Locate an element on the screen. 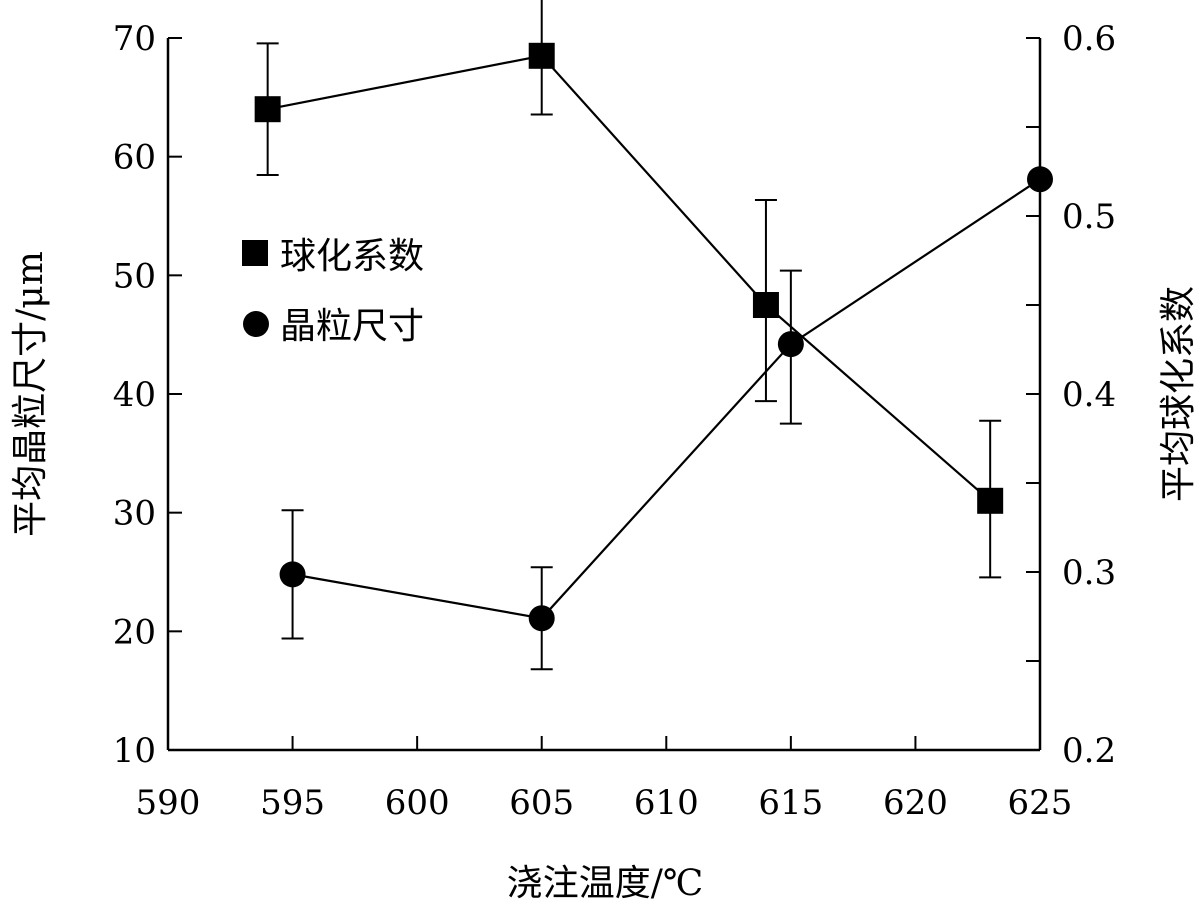 This screenshot has height=914, width=1198. x-tick-label: 595 is located at coordinates (292, 803).